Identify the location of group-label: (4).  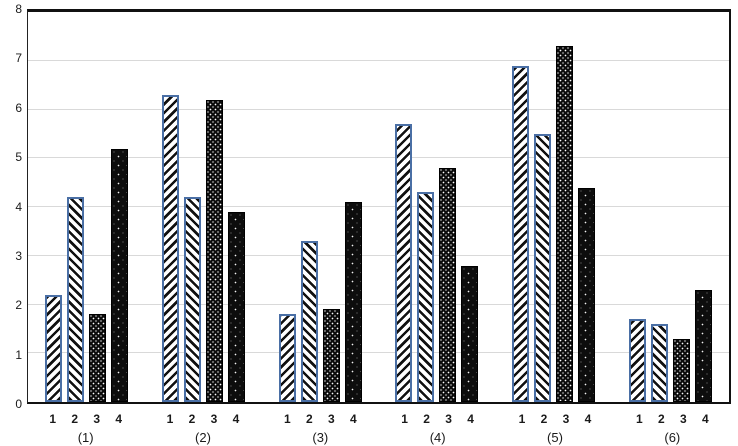
(437, 437).